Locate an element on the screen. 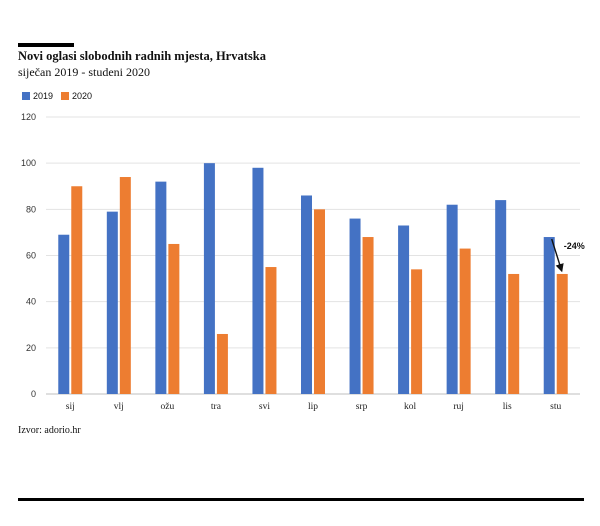  legend-swatch-2020 is located at coordinates (65, 96).